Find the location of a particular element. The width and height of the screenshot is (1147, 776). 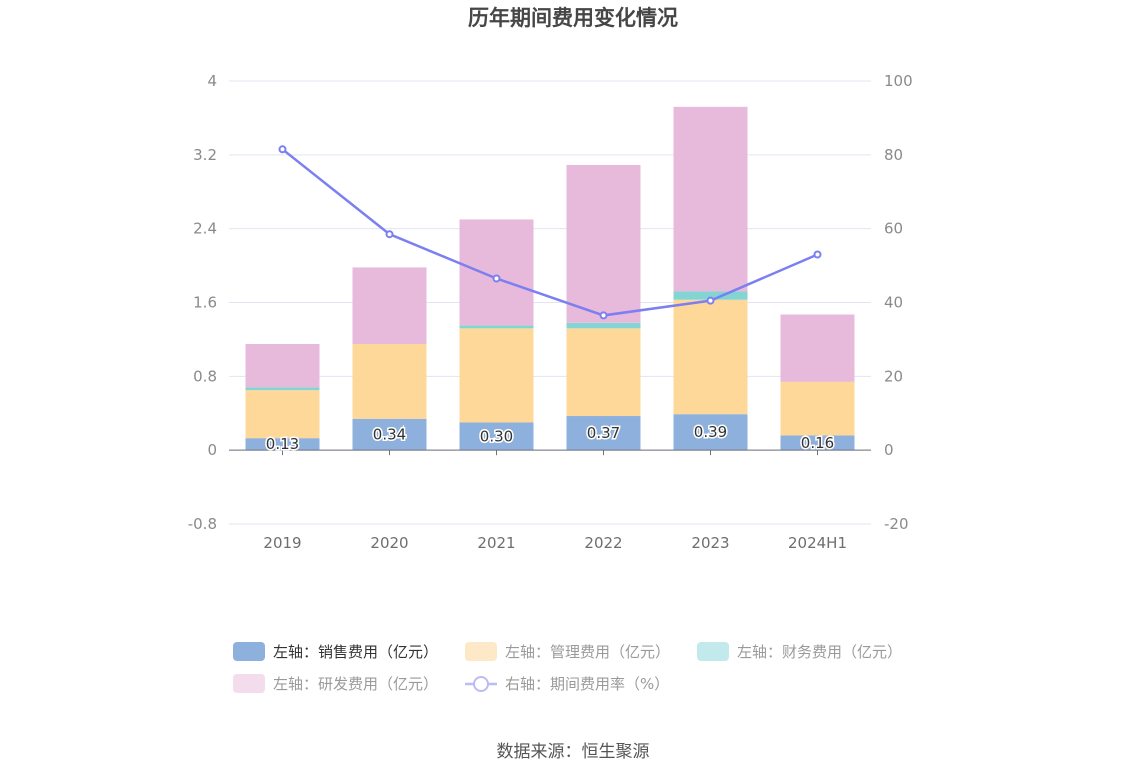

legend-item: 左轴：财务费用（亿元） is located at coordinates (799, 651).